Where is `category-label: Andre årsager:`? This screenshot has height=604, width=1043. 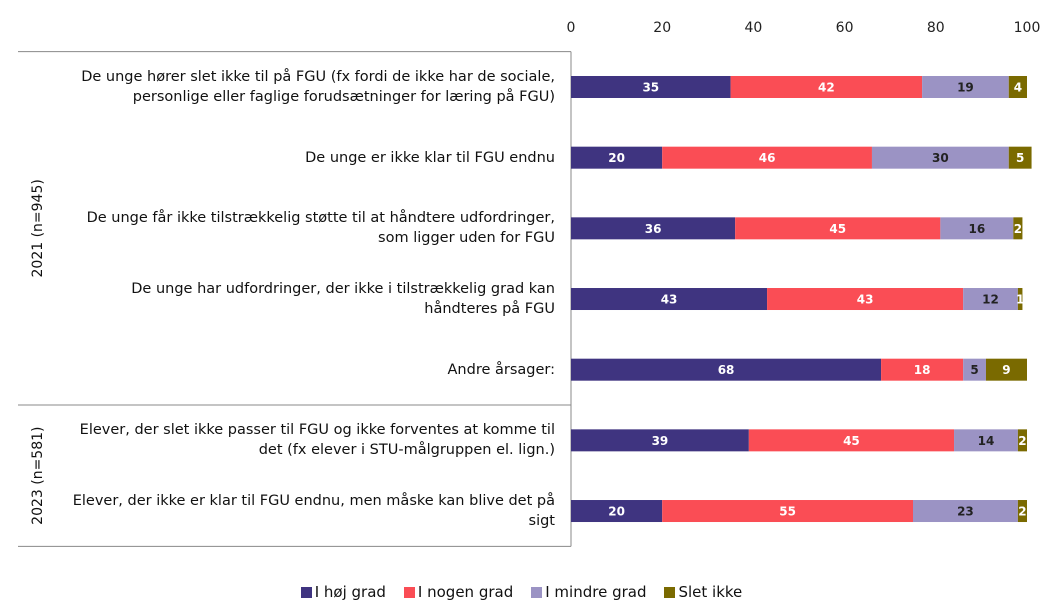 category-label: Andre årsager: is located at coordinates (501, 369).